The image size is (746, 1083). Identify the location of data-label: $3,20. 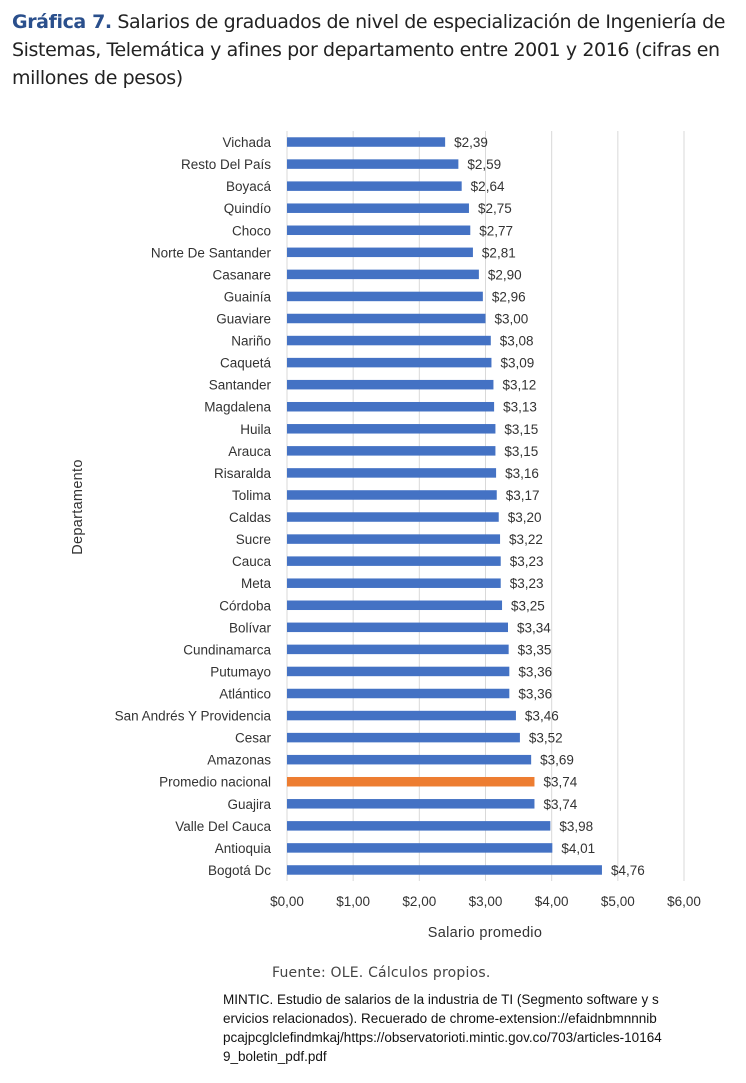
(525, 517).